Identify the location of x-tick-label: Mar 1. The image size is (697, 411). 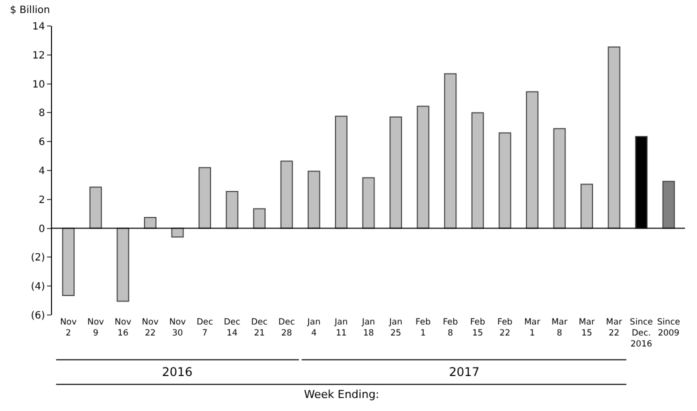
(532, 328).